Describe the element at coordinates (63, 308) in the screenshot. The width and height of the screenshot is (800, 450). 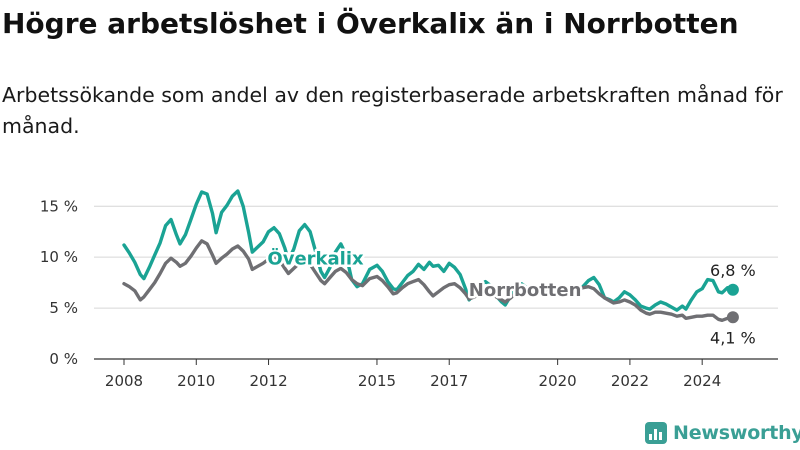
I see `y-tick-label: 5 %` at that location.